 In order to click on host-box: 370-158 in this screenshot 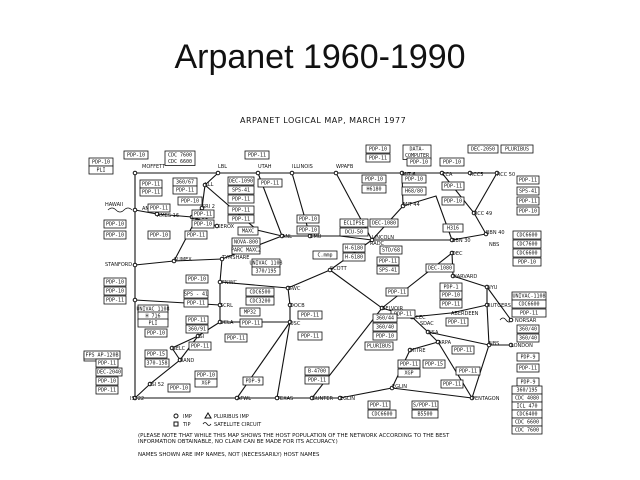, I will do `click(157, 363)`.